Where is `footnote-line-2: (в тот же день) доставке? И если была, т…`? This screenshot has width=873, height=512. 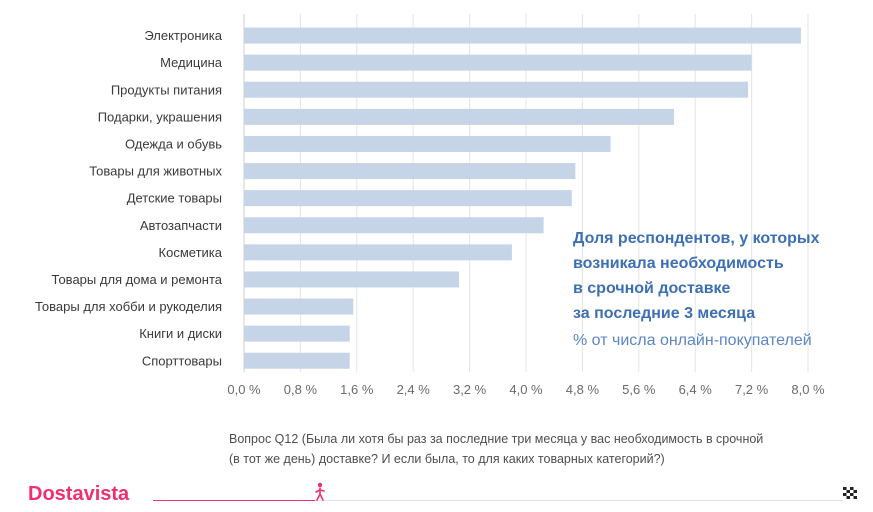
footnote-line-2: (в тот же день) доставке? И если была, т… is located at coordinates (447, 459).